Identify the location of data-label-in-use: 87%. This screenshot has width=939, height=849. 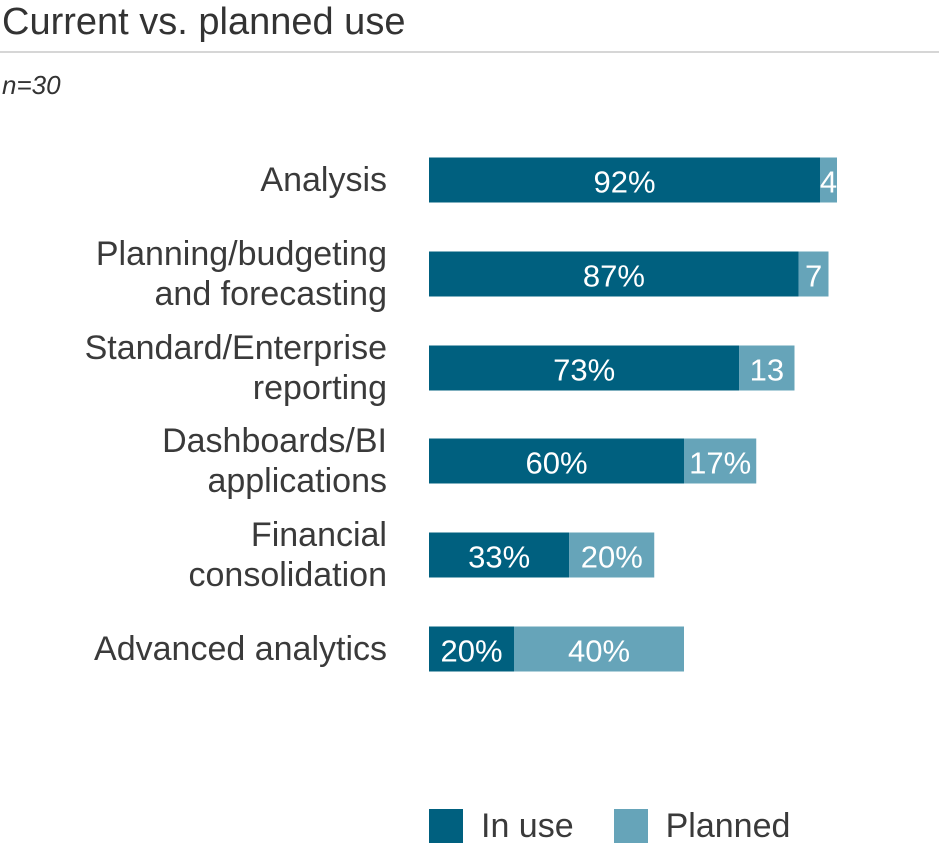
(614, 276).